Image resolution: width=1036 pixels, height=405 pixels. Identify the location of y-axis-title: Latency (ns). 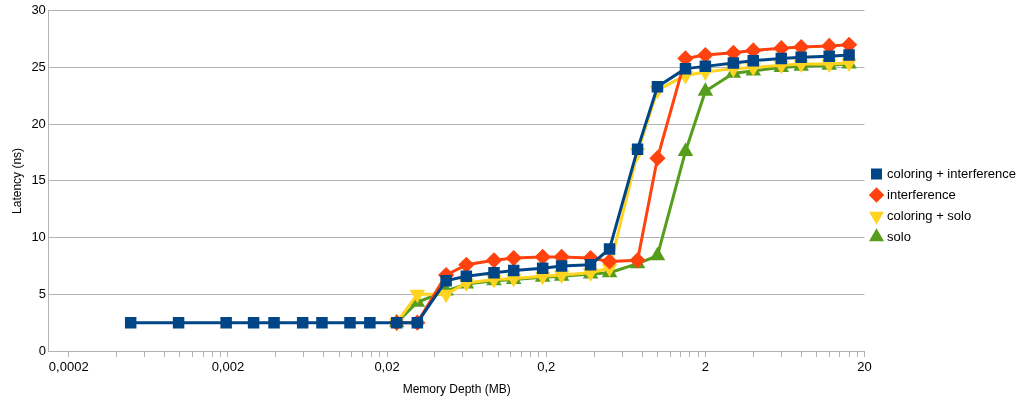
(16, 180).